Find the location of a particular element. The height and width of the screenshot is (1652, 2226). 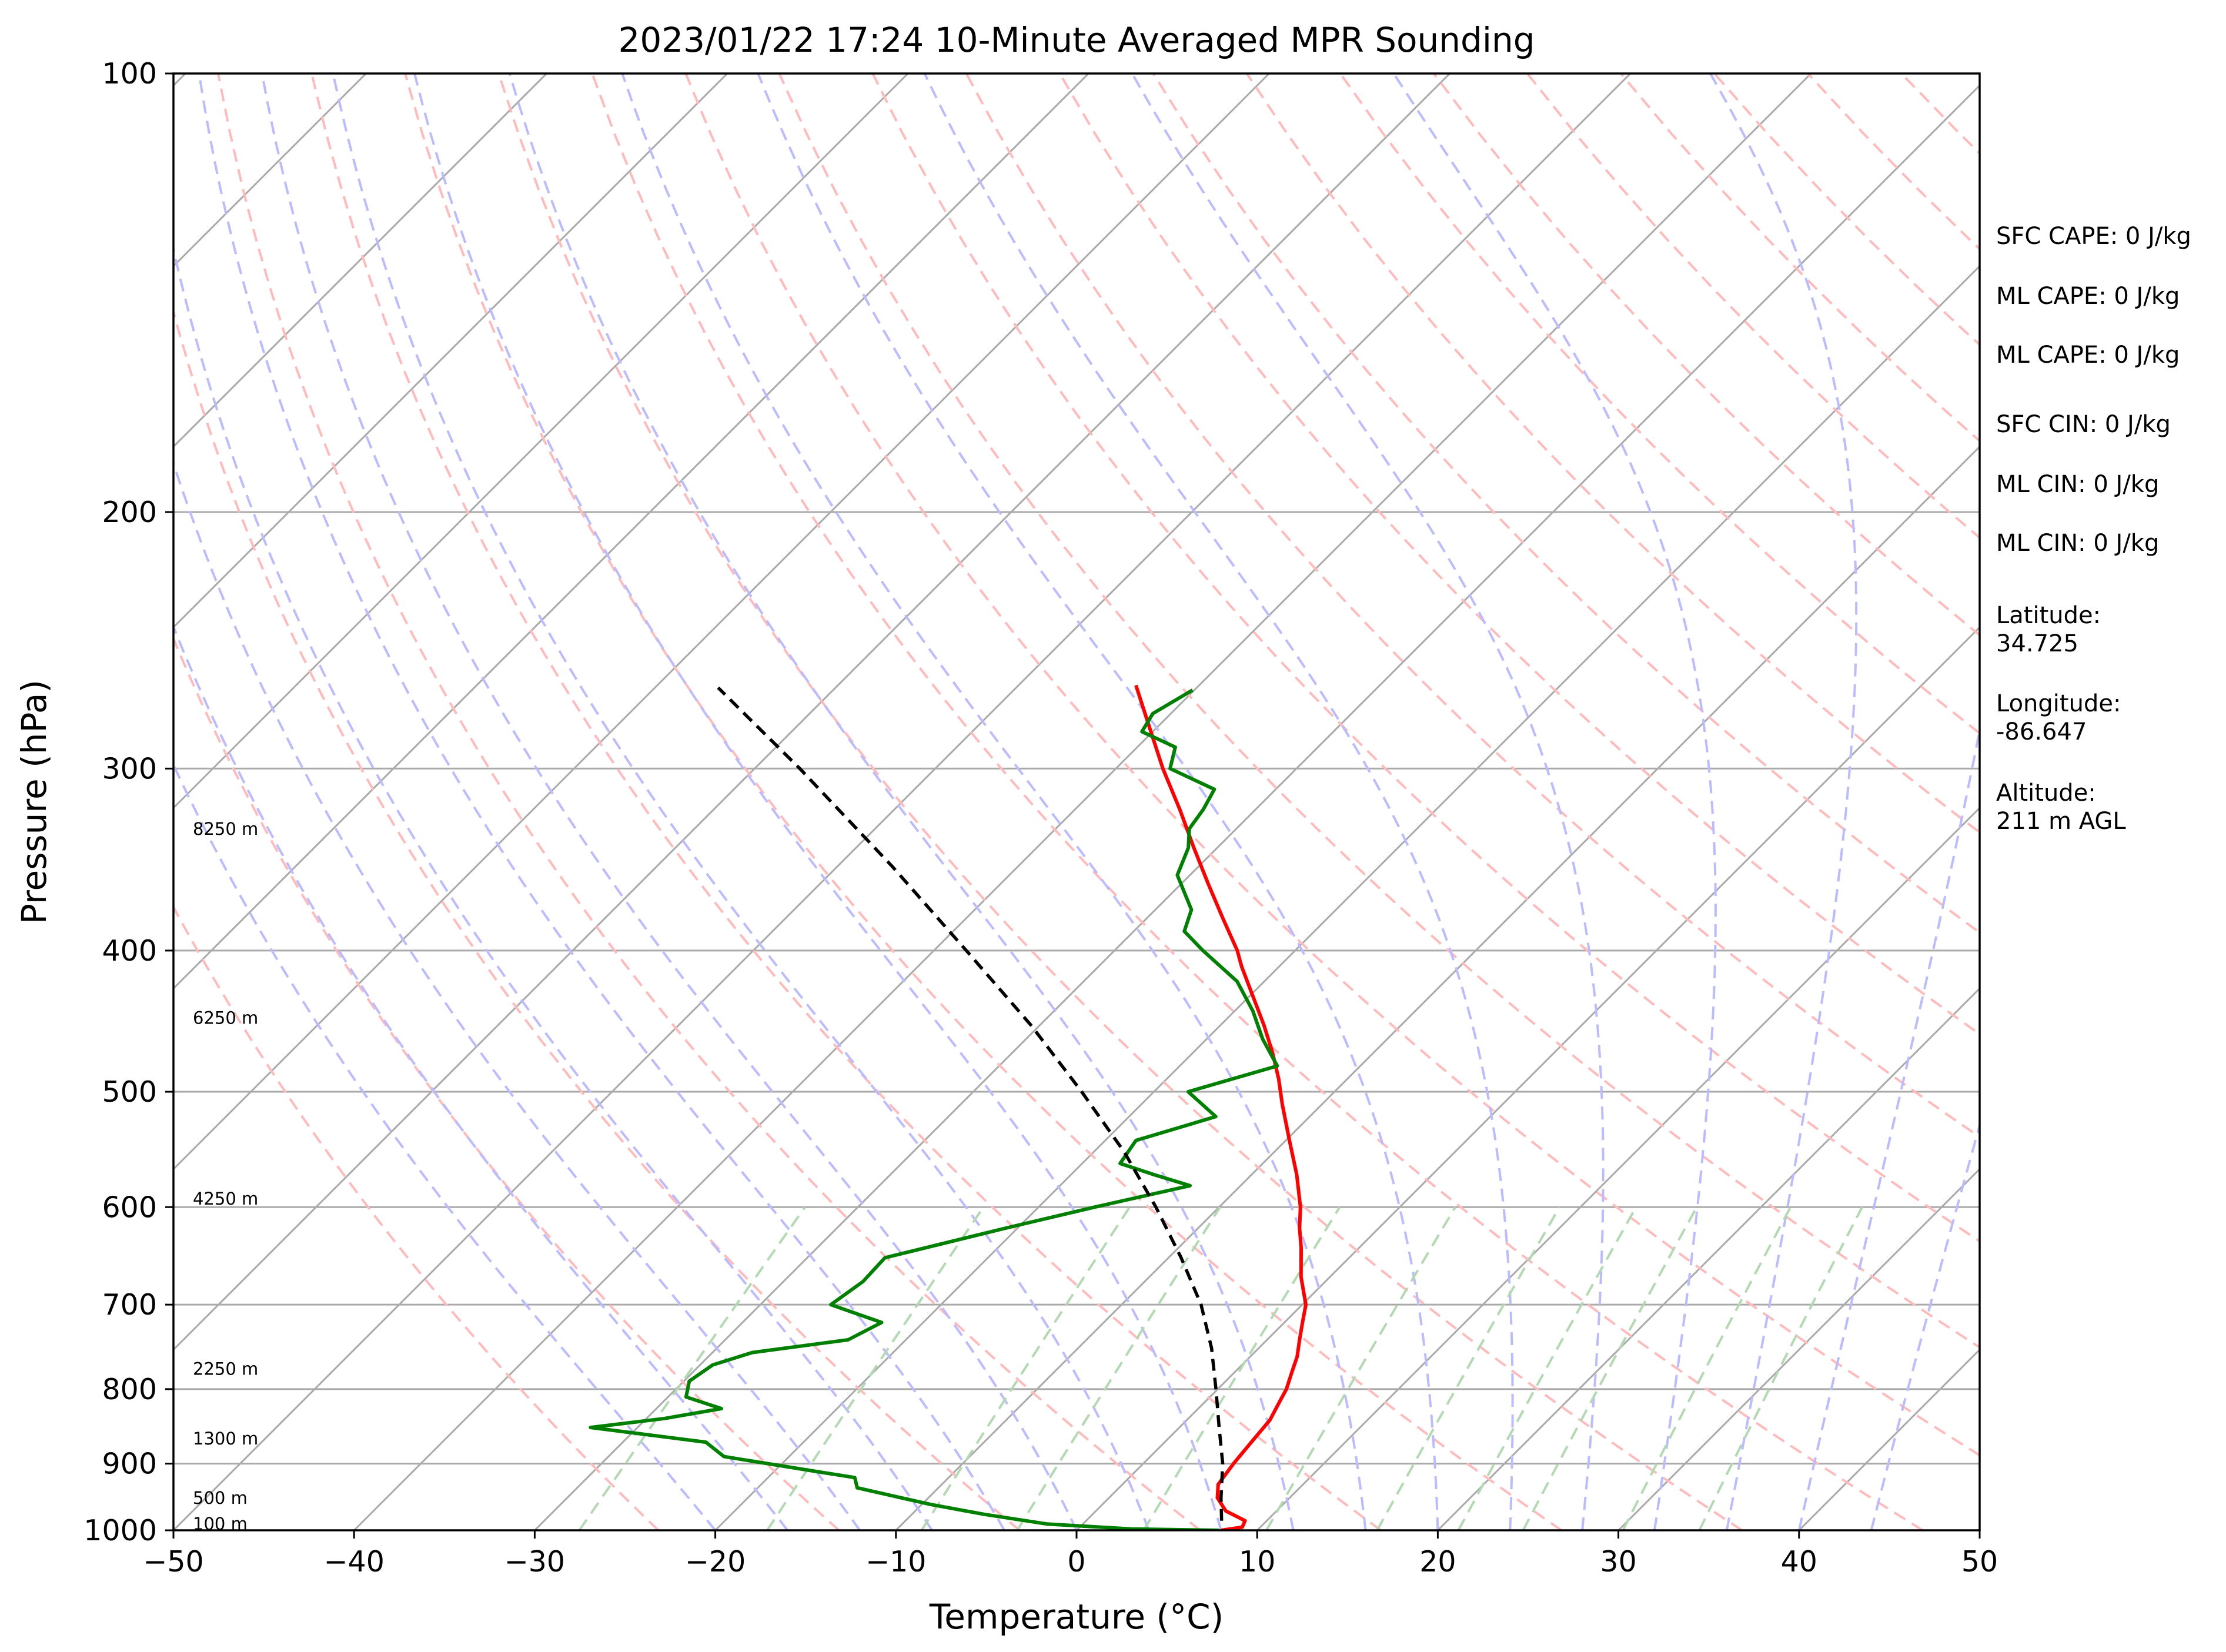

ml-cape-2: ML CAPE: 0 J/kg is located at coordinates (2088, 356).